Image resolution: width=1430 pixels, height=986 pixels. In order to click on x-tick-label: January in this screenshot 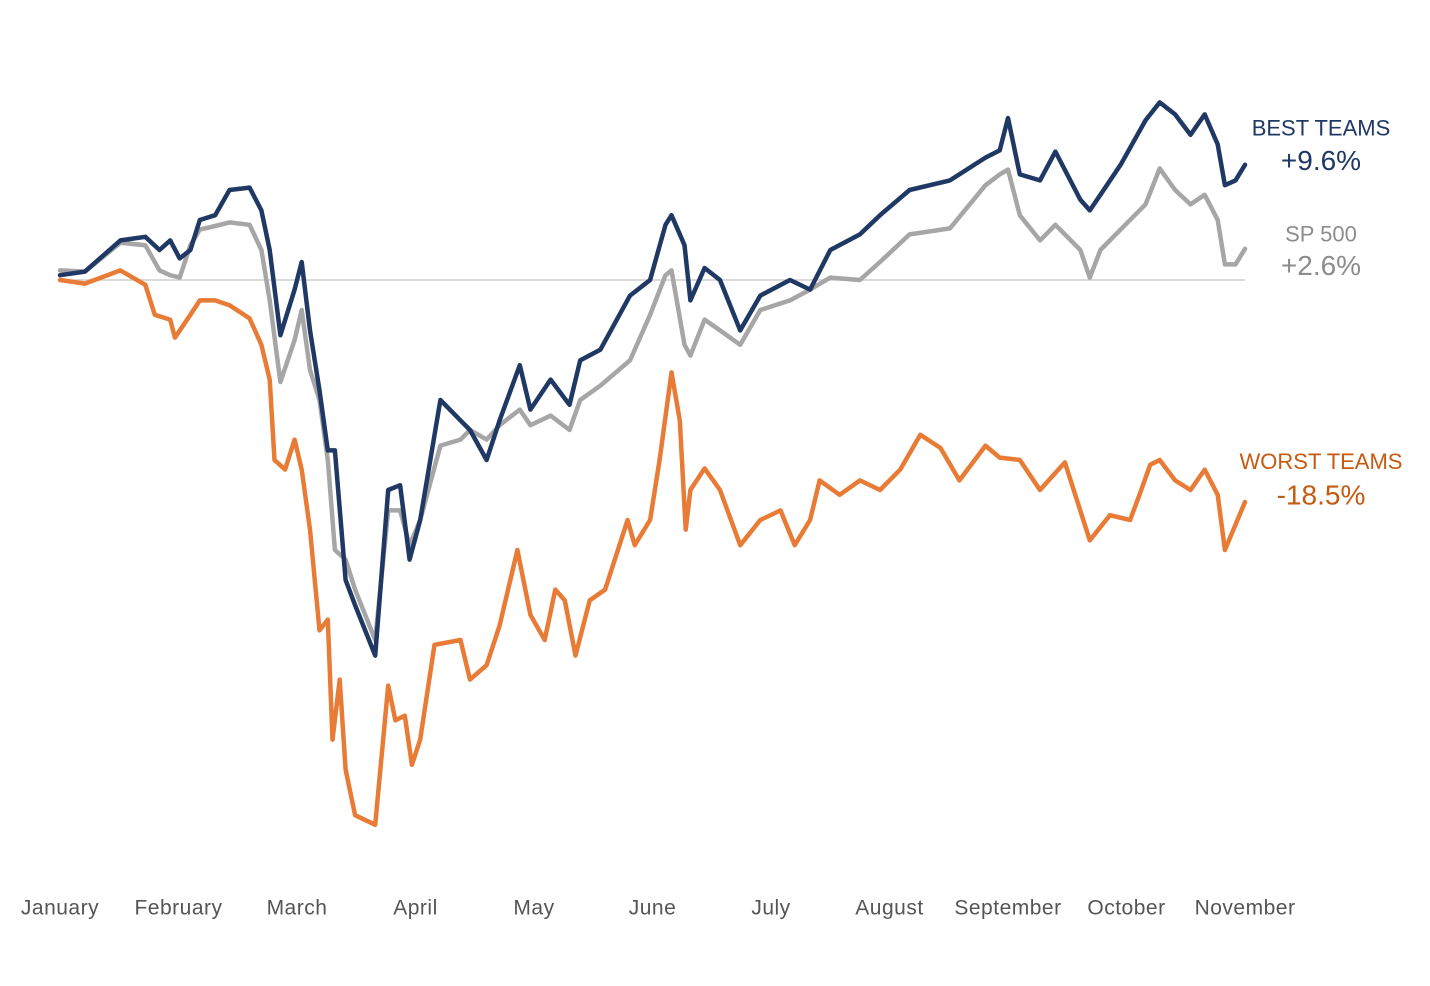, I will do `click(60, 908)`.